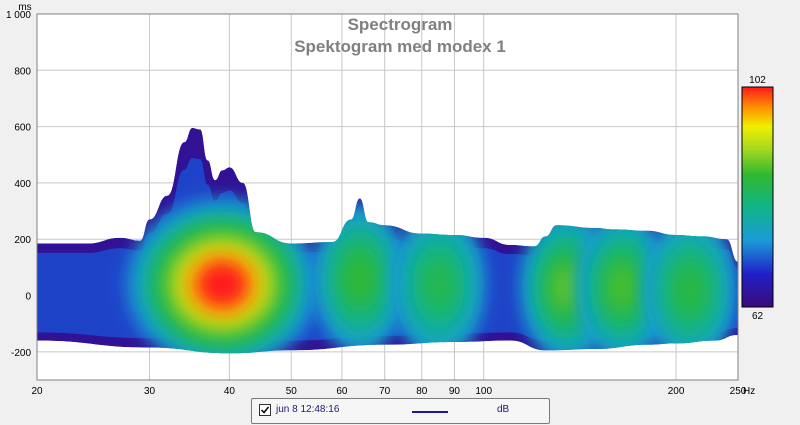 This screenshot has width=800, height=425. What do you see at coordinates (292, 391) in the screenshot?
I see `x-tick-label: 50` at bounding box center [292, 391].